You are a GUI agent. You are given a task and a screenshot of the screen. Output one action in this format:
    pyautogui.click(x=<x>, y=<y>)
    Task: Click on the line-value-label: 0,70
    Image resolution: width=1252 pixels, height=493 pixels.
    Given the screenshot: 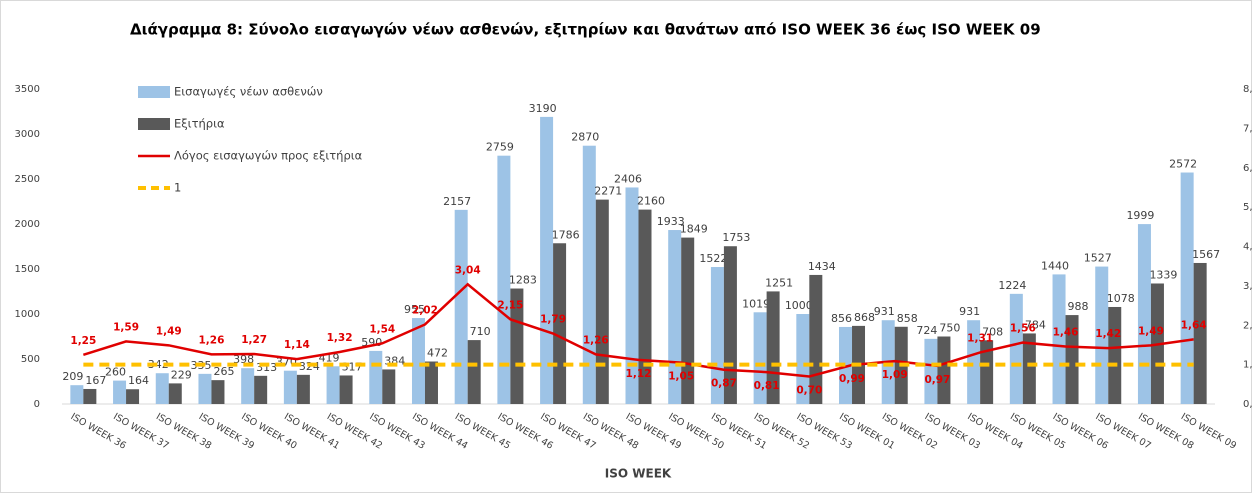 What is the action you would take?
    pyautogui.click(x=809, y=390)
    